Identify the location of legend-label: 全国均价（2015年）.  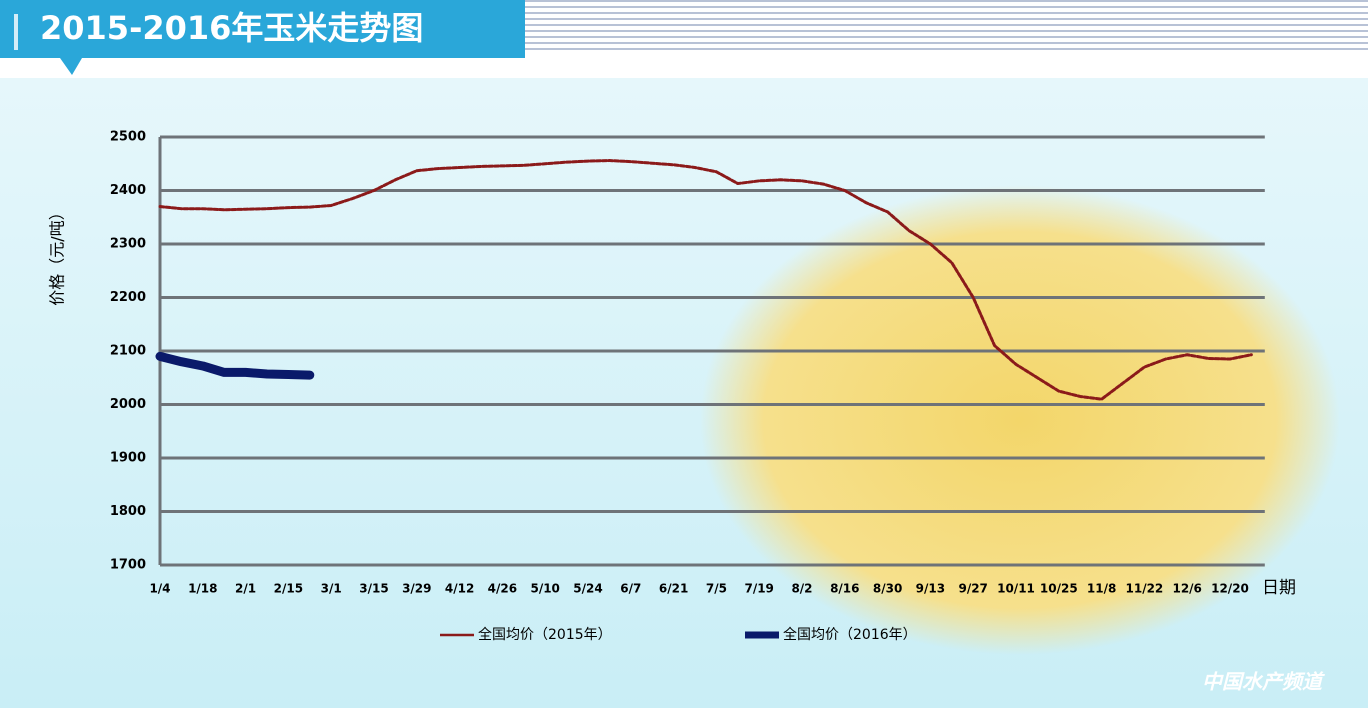
(545, 634).